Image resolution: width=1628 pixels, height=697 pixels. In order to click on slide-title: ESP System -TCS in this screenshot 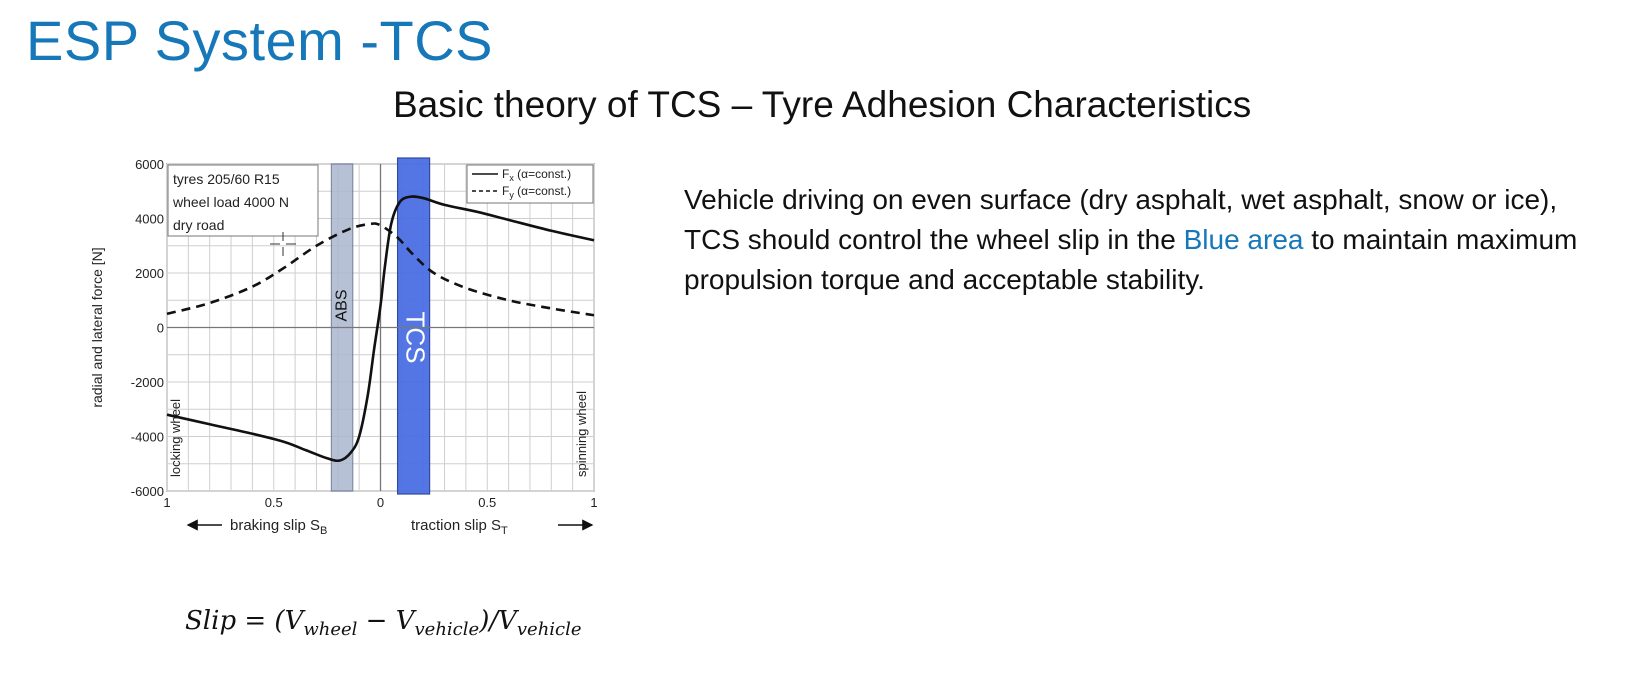, I will do `click(260, 40)`.